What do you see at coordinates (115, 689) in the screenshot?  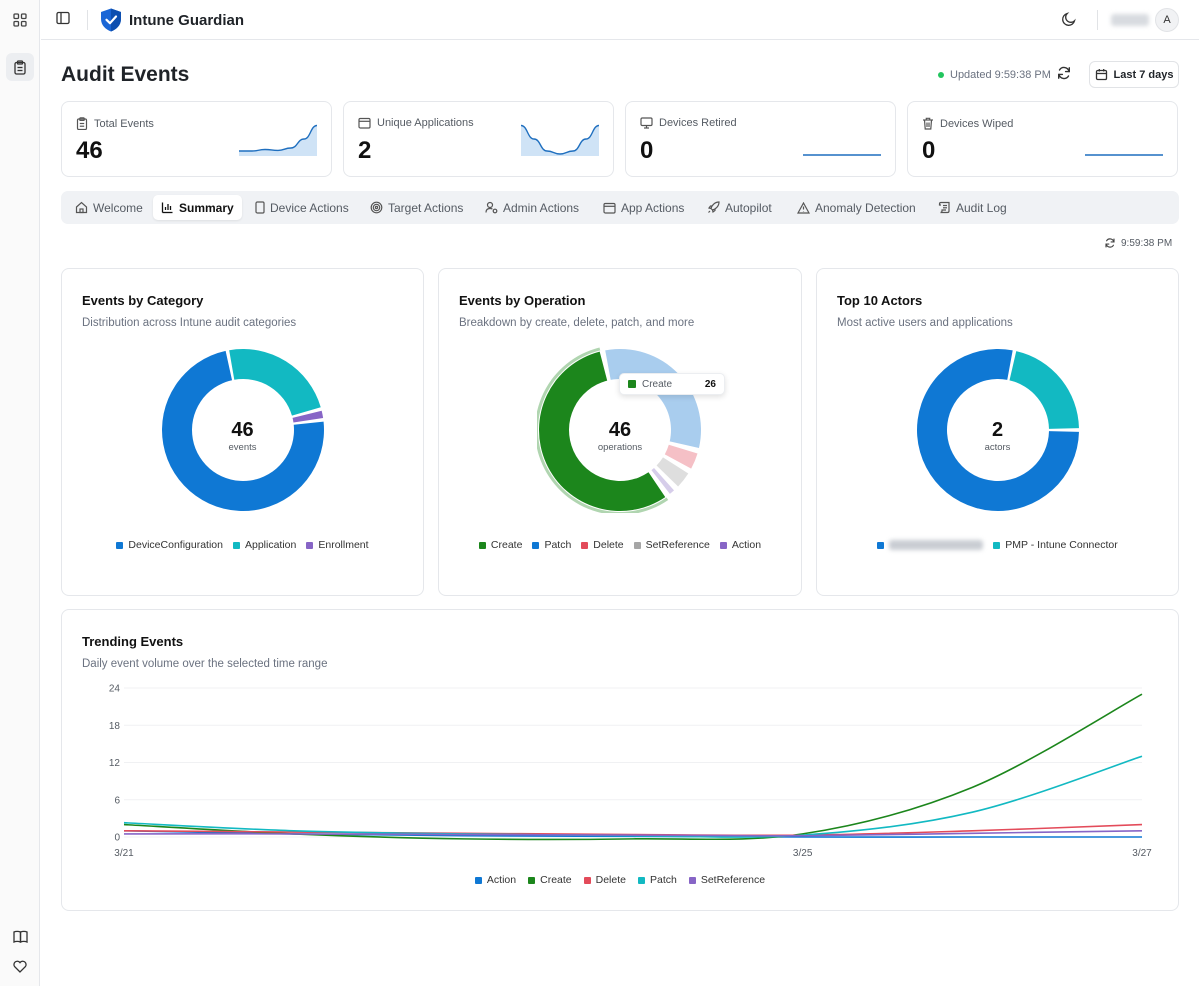 I see `y-tick-label: 24` at bounding box center [115, 689].